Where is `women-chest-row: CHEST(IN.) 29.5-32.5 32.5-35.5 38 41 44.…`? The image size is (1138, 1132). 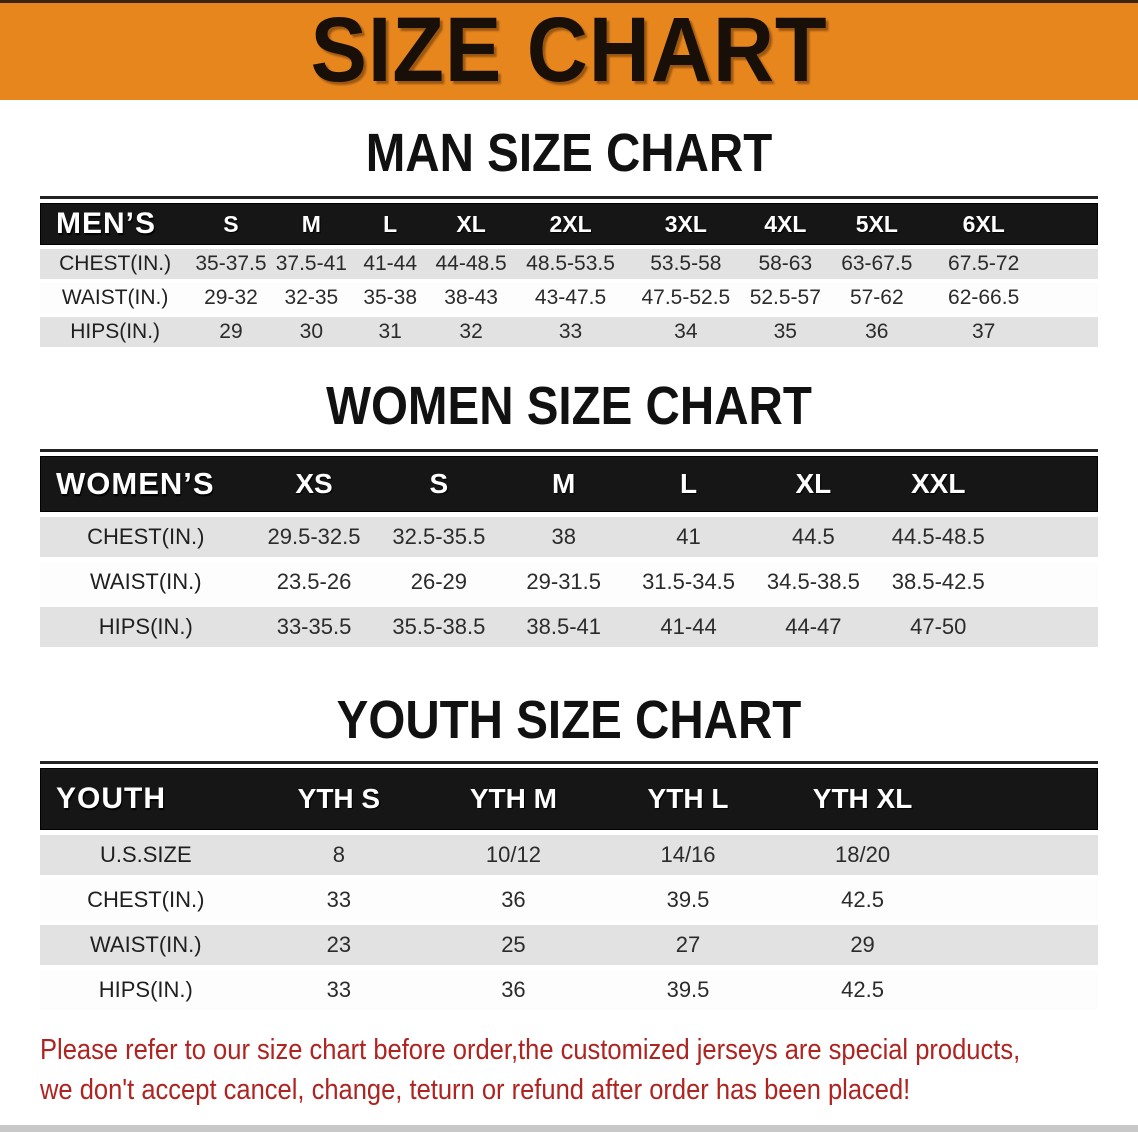
women-chest-row: CHEST(IN.) 29.5-32.5 32.5-35.5 38 41 44.… is located at coordinates (569, 537).